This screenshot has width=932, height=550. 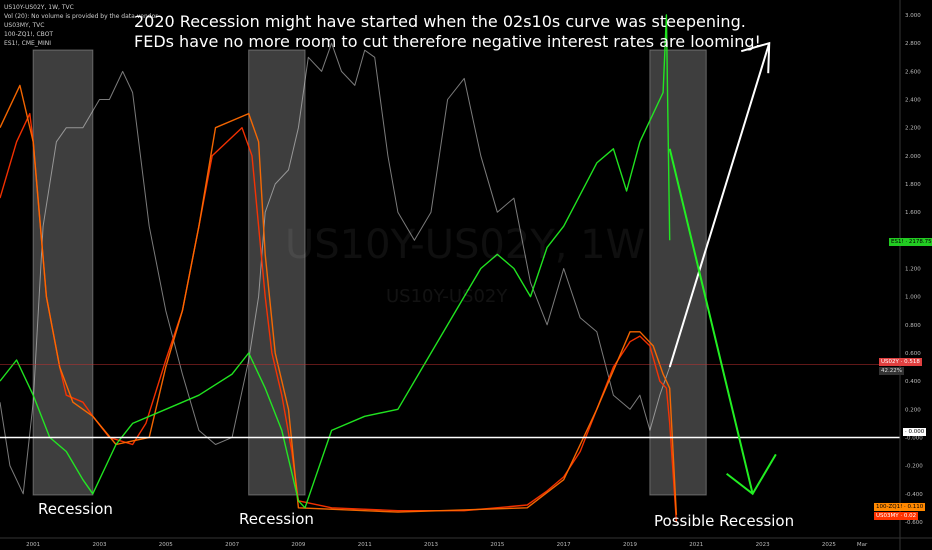 I want to click on legend-series-es: ES1!, CME_MINI, so click(x=27, y=43).